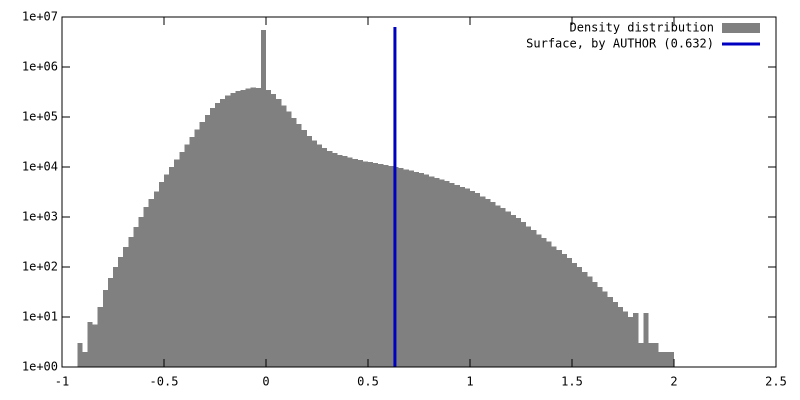 The width and height of the screenshot is (800, 400). I want to click on x-tick-label: 0.5, so click(368, 382).